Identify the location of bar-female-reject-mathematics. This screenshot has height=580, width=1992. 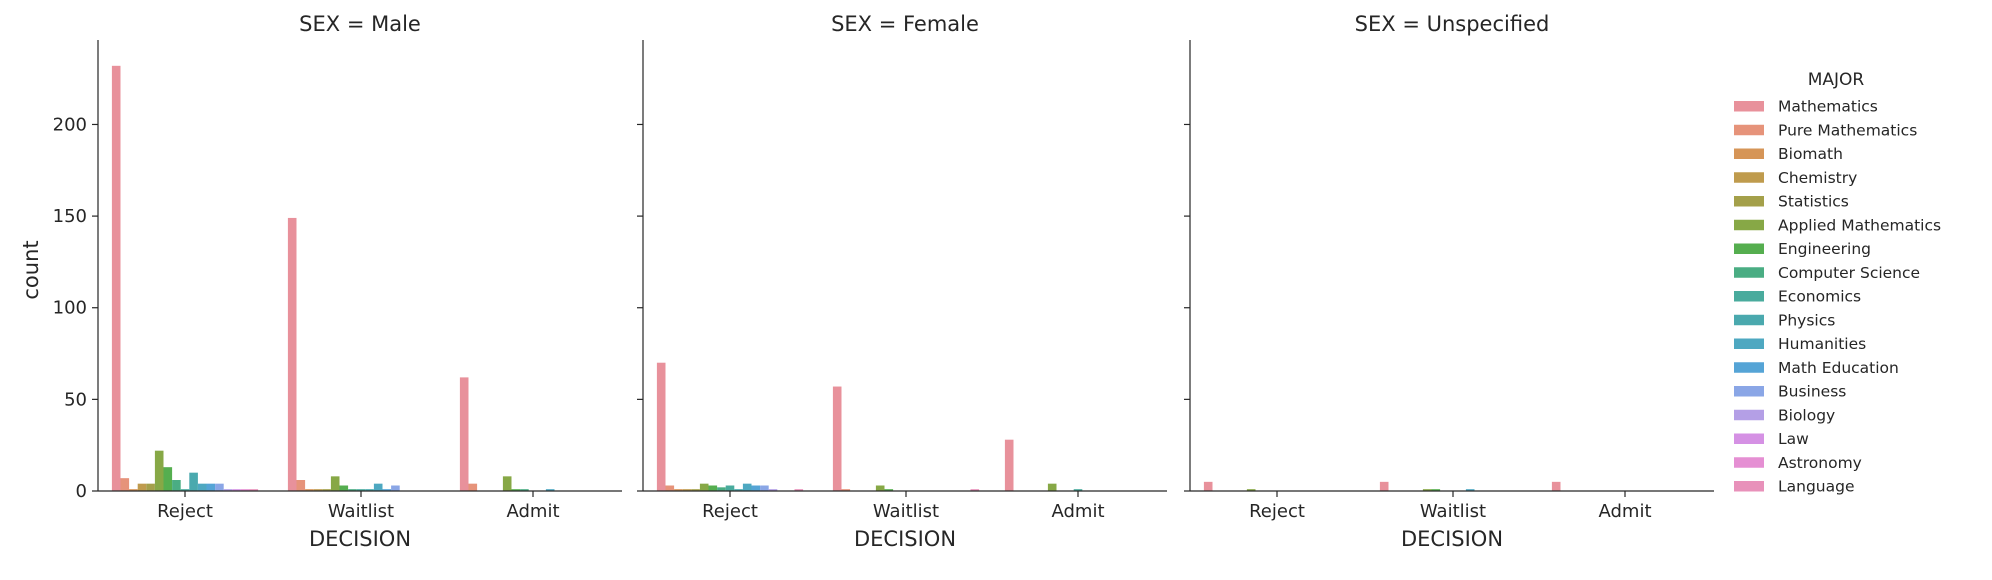
(661, 426).